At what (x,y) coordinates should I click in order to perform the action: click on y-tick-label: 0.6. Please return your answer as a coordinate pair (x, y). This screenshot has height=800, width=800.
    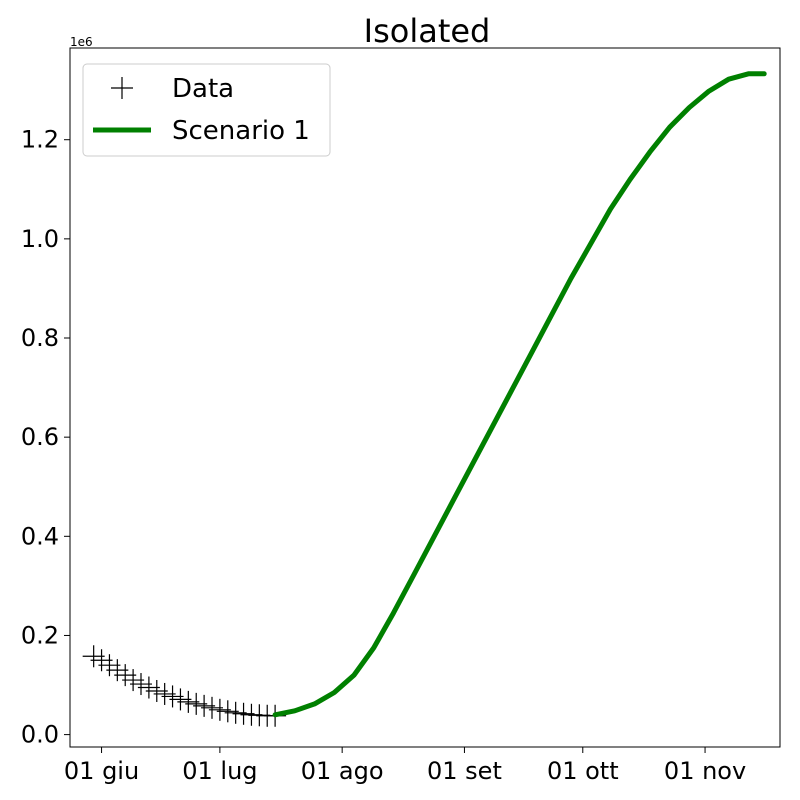
    Looking at the image, I should click on (40, 437).